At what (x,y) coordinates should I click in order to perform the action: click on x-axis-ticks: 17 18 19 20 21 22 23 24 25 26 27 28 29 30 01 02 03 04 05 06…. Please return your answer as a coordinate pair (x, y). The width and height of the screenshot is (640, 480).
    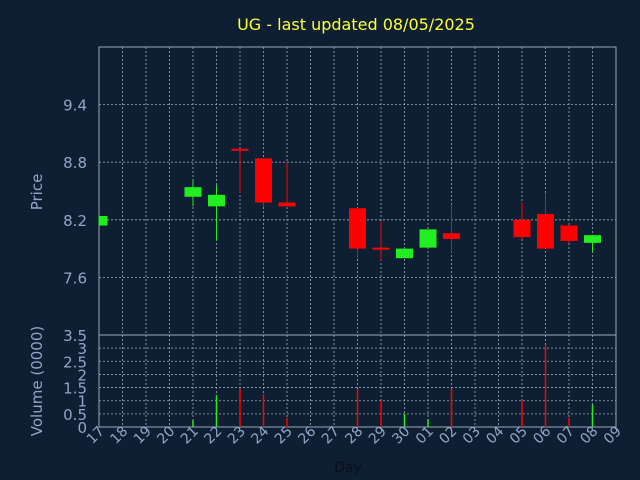
    Looking at the image, I should click on (354, 435).